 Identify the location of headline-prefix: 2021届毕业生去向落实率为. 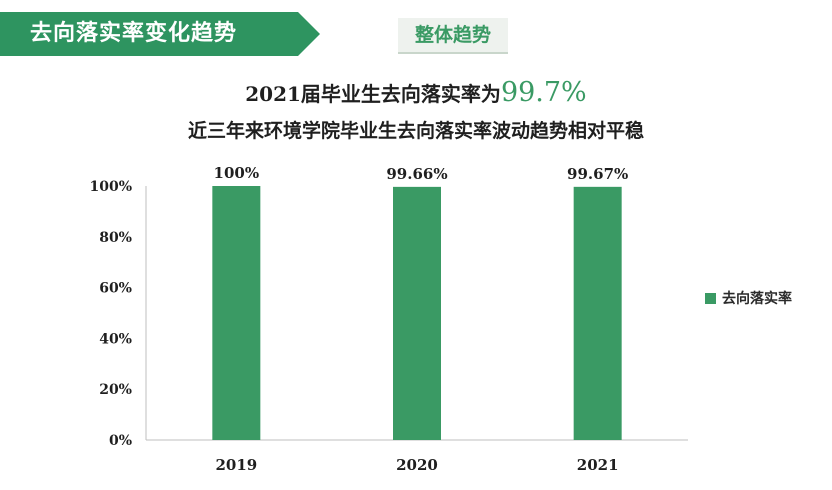
(373, 94).